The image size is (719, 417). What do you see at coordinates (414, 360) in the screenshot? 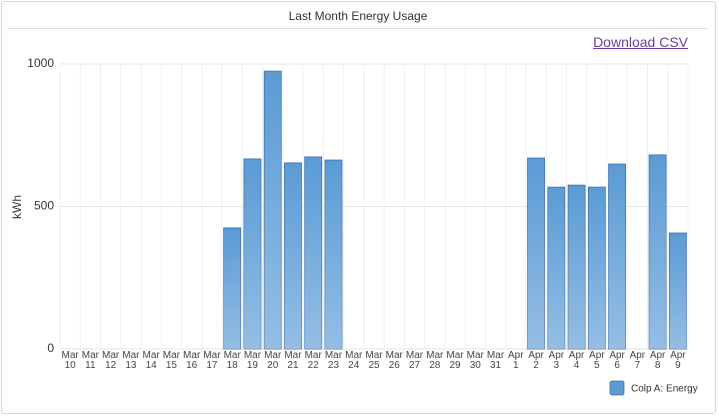
I see `x-tick-label: Mar 27` at bounding box center [414, 360].